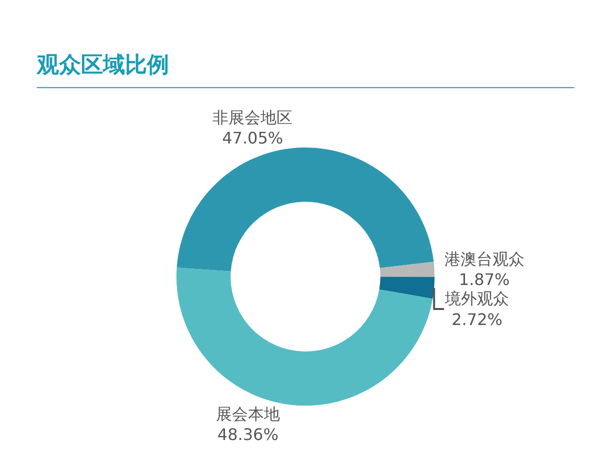 Image resolution: width=614 pixels, height=461 pixels. I want to click on data-label: 1.87%, so click(484, 280).